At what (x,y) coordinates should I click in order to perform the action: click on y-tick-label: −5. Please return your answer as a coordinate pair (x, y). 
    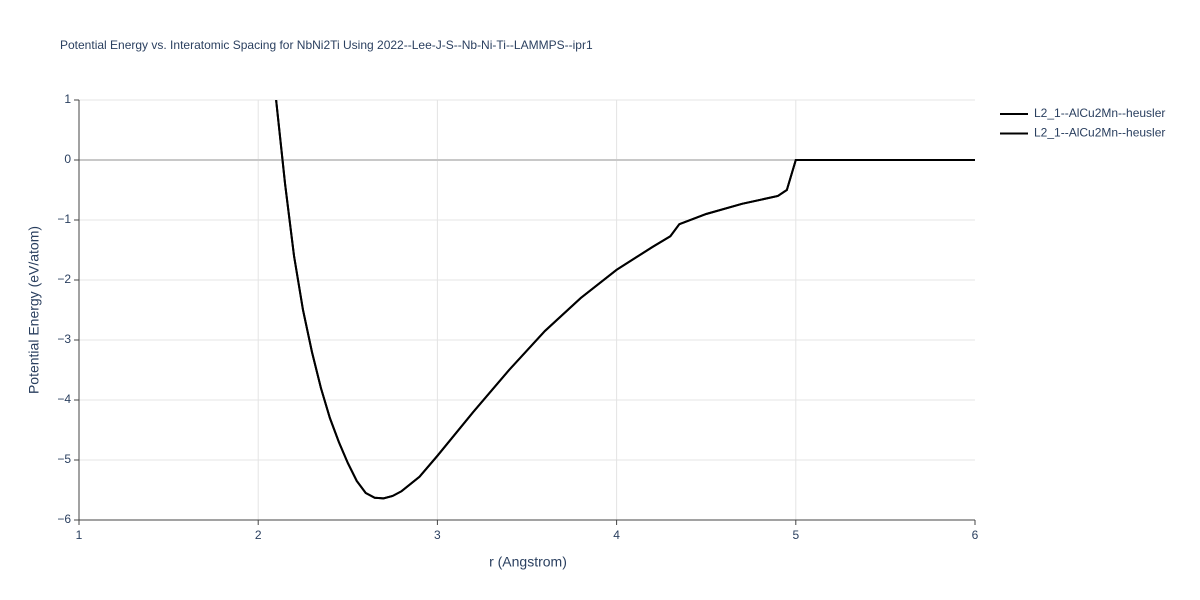
    Looking at the image, I should click on (64, 459).